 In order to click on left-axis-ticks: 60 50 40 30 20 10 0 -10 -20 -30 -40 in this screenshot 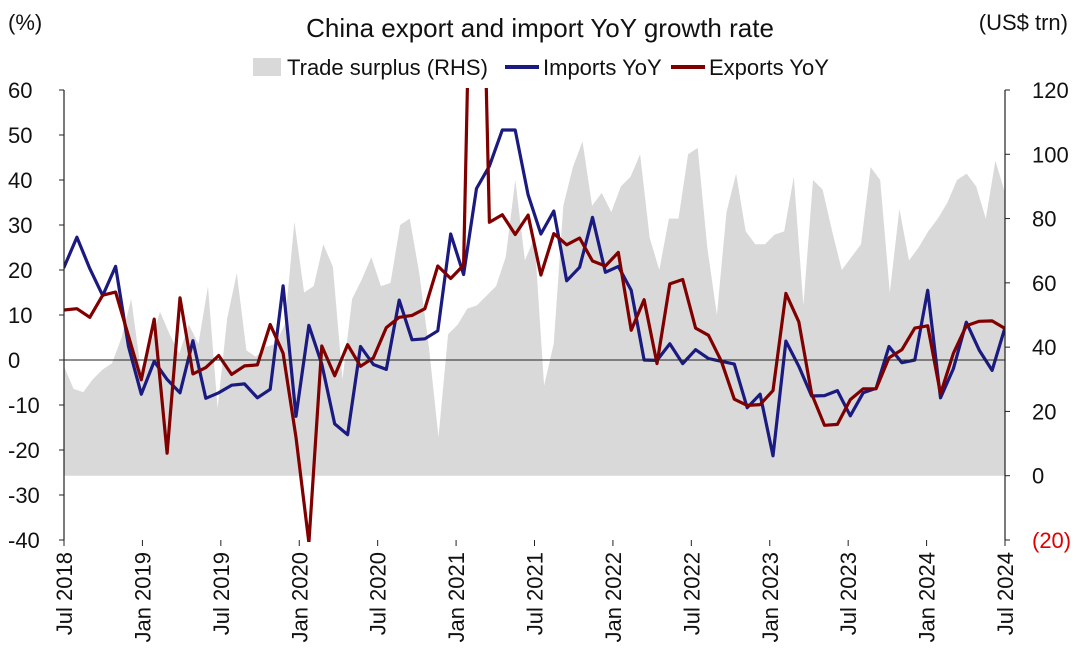, I will do `click(36, 315)`.